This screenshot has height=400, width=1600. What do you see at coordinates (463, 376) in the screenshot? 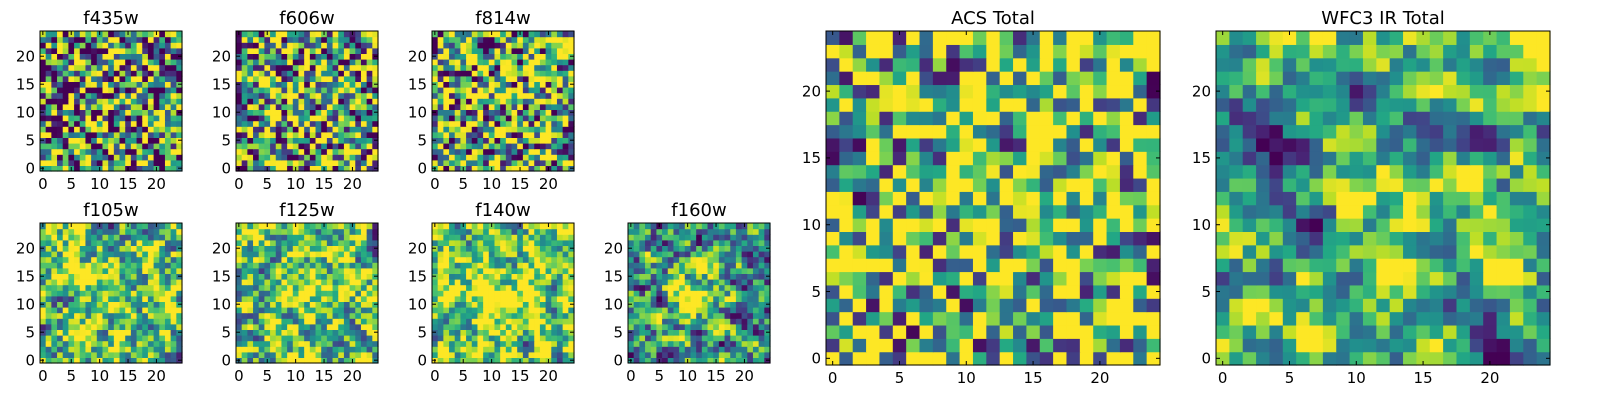
I see `x-tick-label: 5` at bounding box center [463, 376].